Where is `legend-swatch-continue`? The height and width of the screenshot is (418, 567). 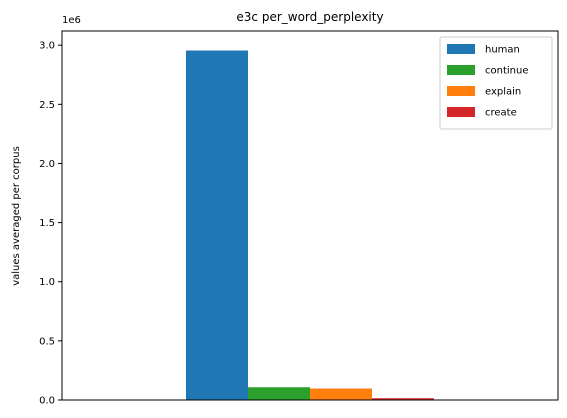 legend-swatch-continue is located at coordinates (461, 70).